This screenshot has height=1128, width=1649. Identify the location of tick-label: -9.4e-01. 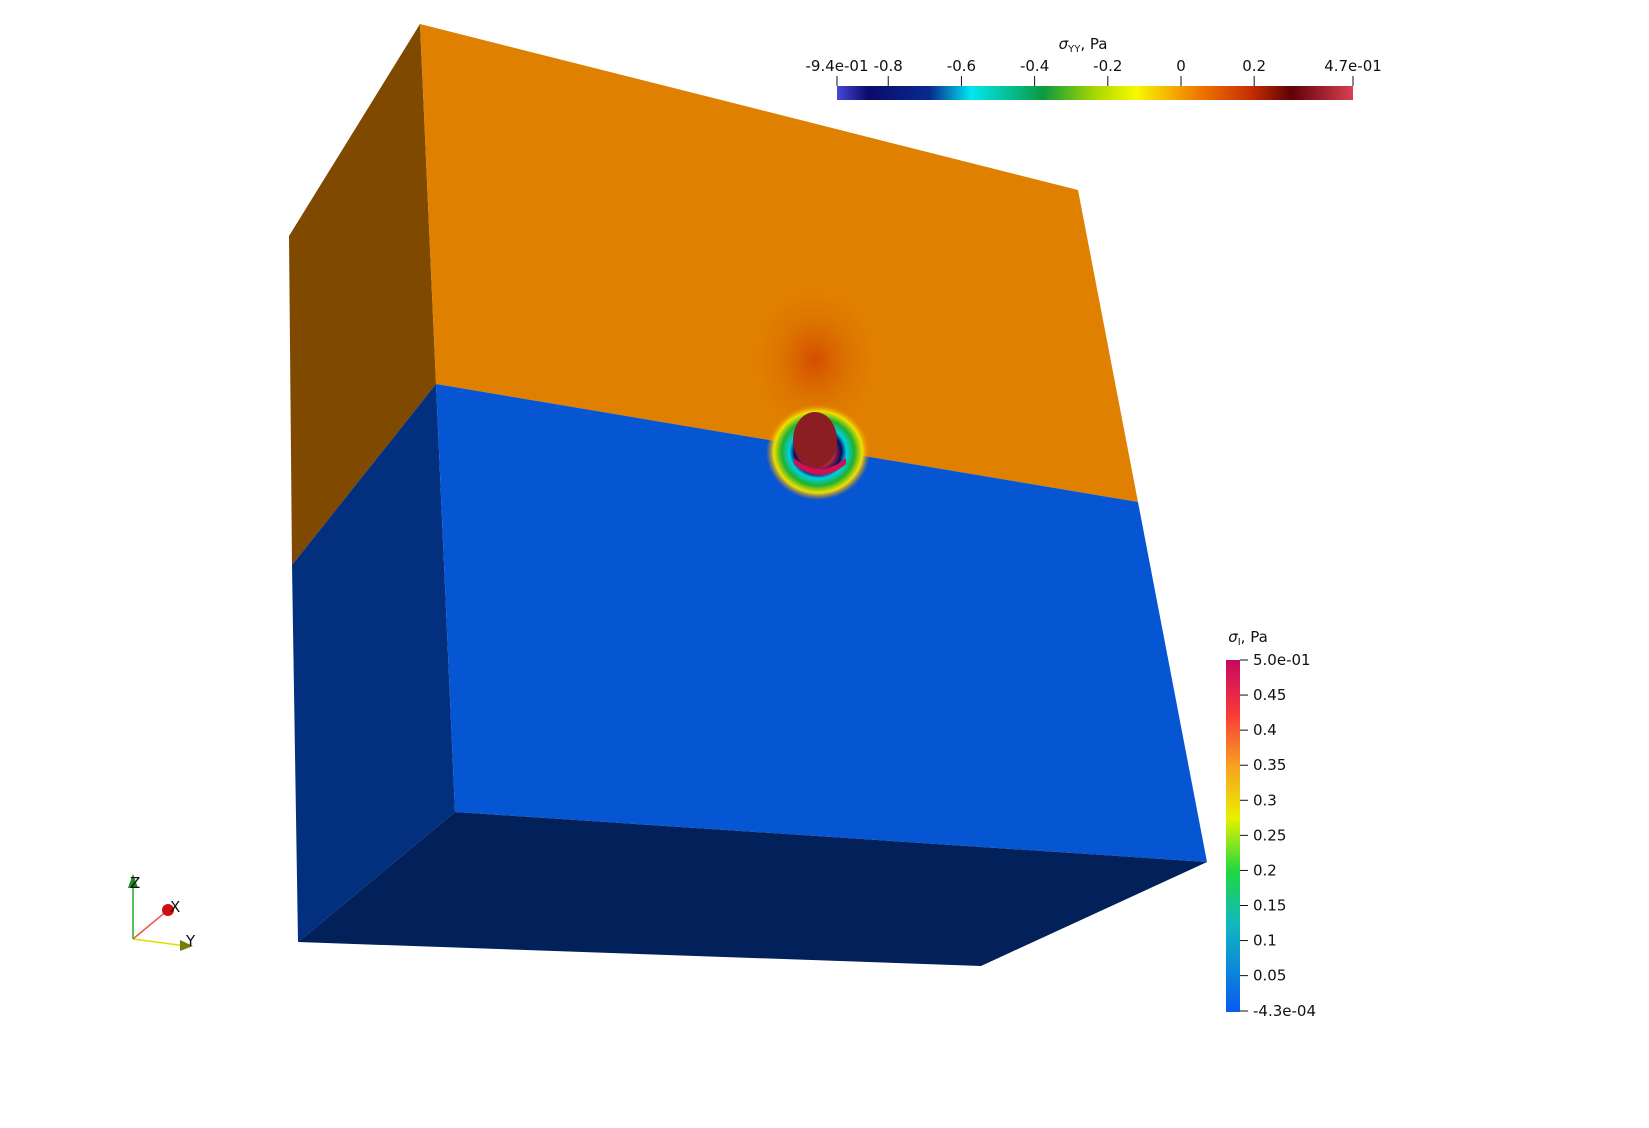
(837, 66).